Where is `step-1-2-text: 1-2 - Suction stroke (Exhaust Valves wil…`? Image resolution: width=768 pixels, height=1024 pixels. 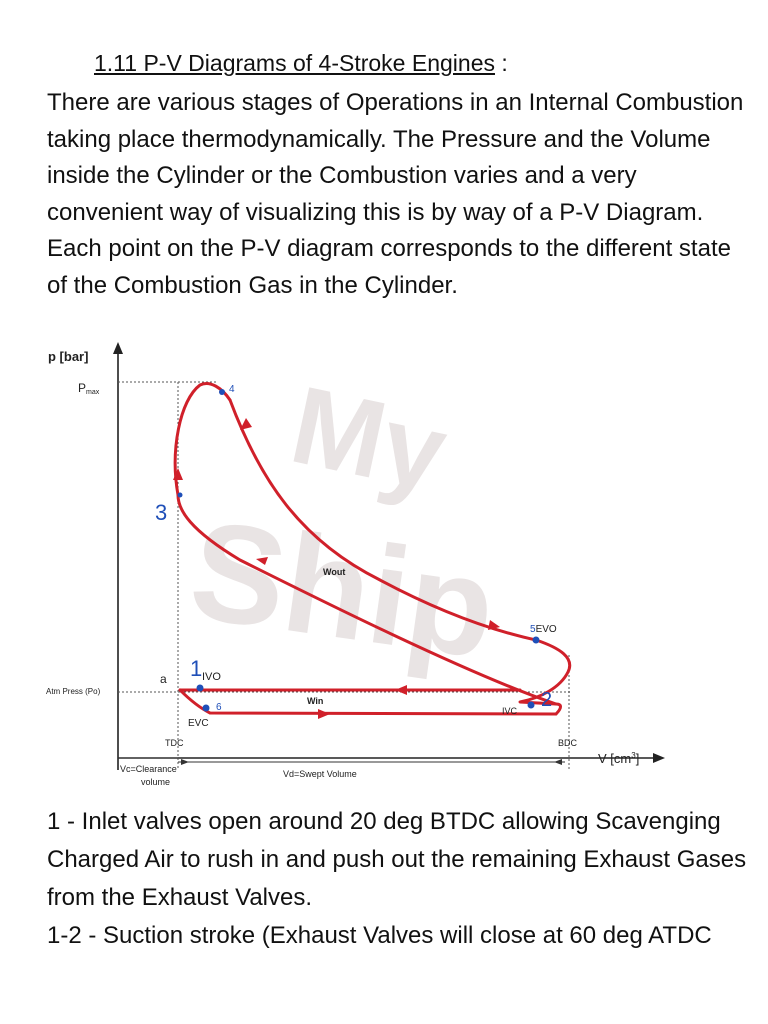
step-1-2-text: 1-2 - Suction stroke (Exhaust Valves wil… is located at coordinates (379, 935).